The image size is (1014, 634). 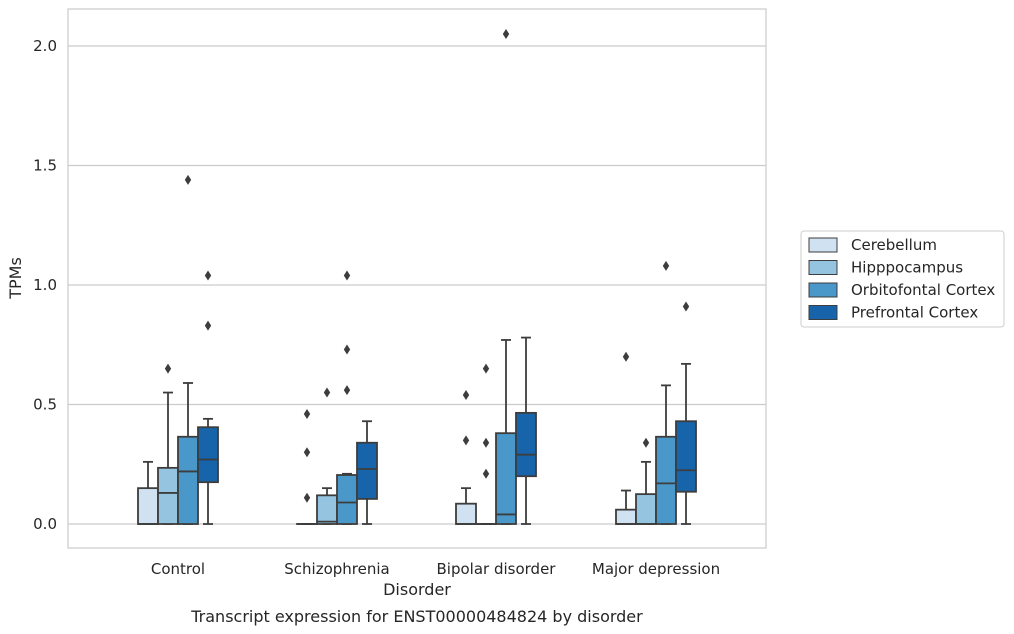 I want to click on y-tick-label: 2.0, so click(x=45, y=46).